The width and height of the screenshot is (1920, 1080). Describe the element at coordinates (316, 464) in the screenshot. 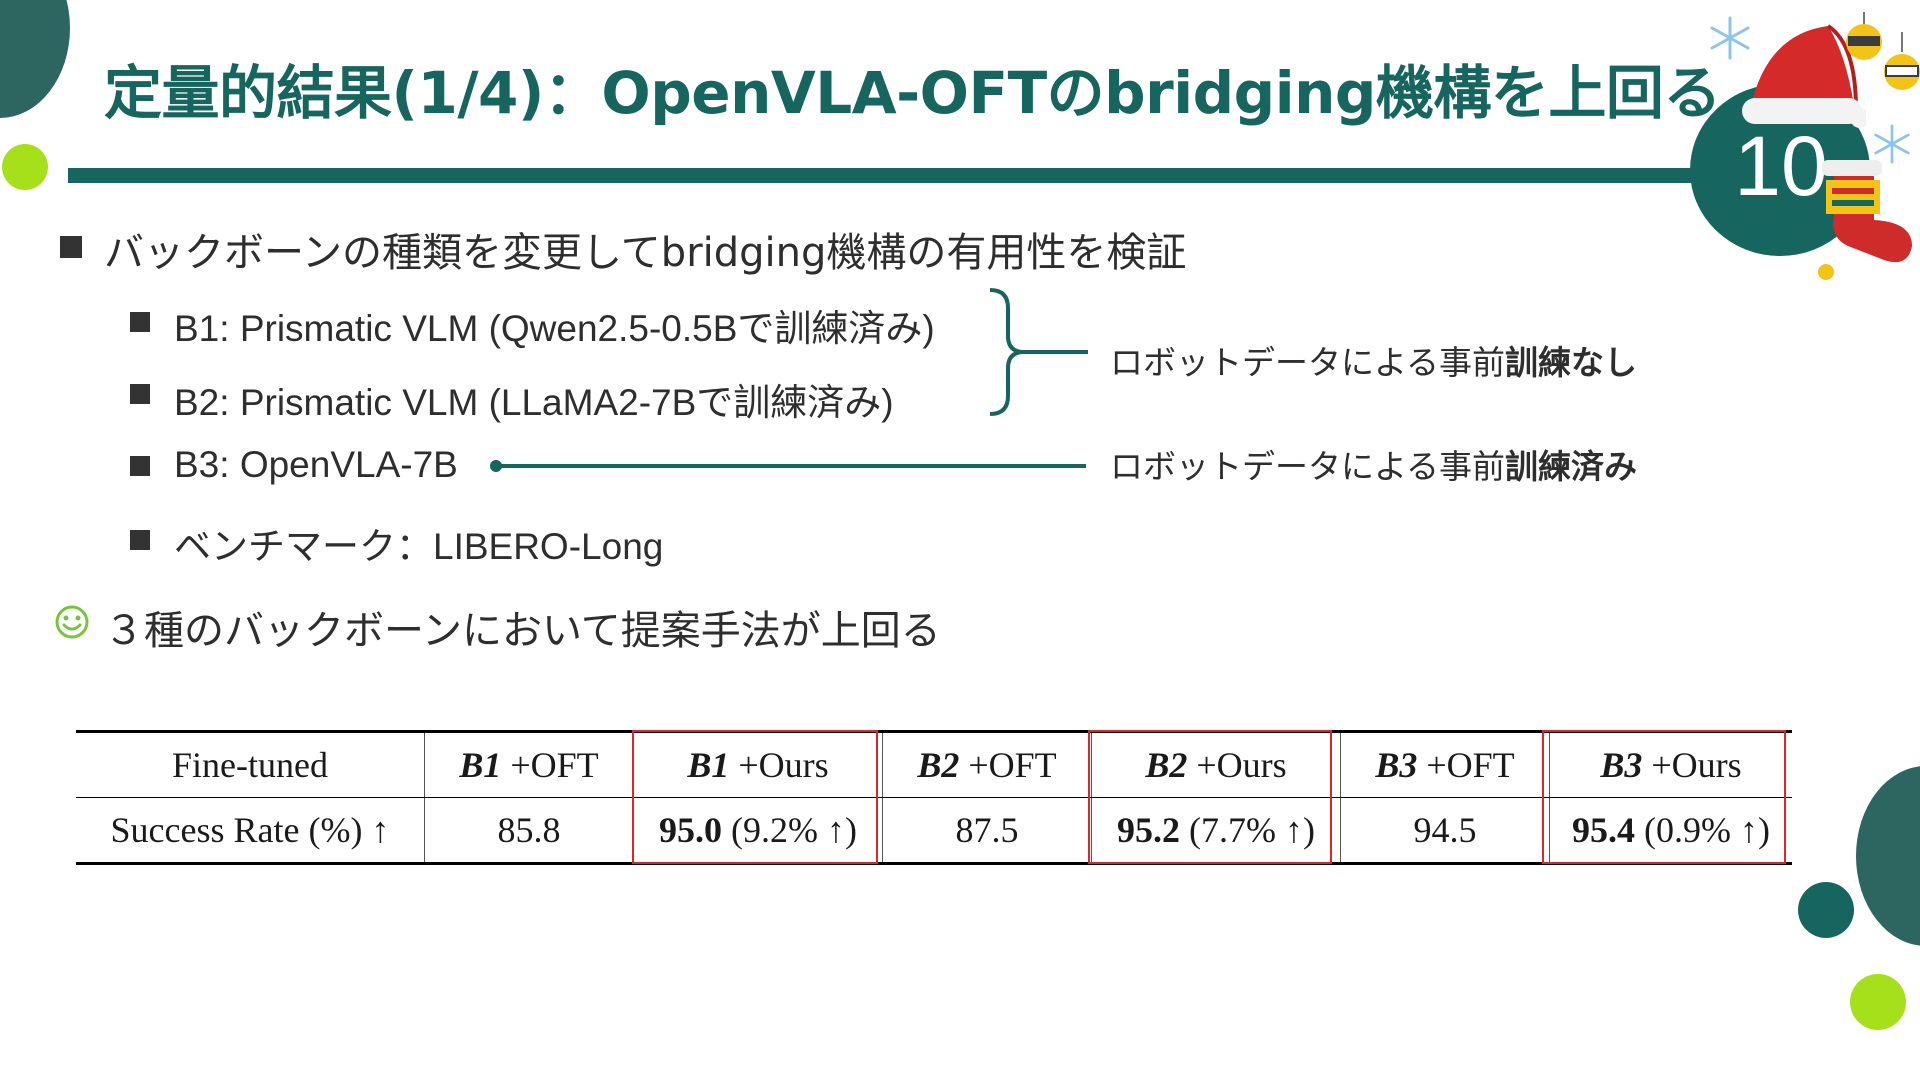

I see `sub-bullet-b3: B3: OpenVLA-7B` at that location.